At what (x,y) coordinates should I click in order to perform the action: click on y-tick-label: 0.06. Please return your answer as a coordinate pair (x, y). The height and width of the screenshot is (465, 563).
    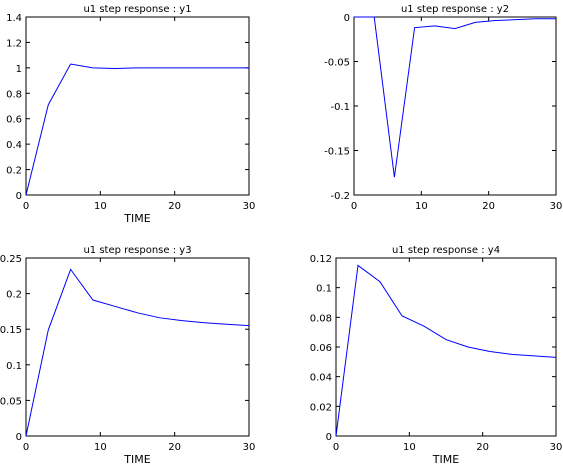
    Looking at the image, I should click on (321, 348).